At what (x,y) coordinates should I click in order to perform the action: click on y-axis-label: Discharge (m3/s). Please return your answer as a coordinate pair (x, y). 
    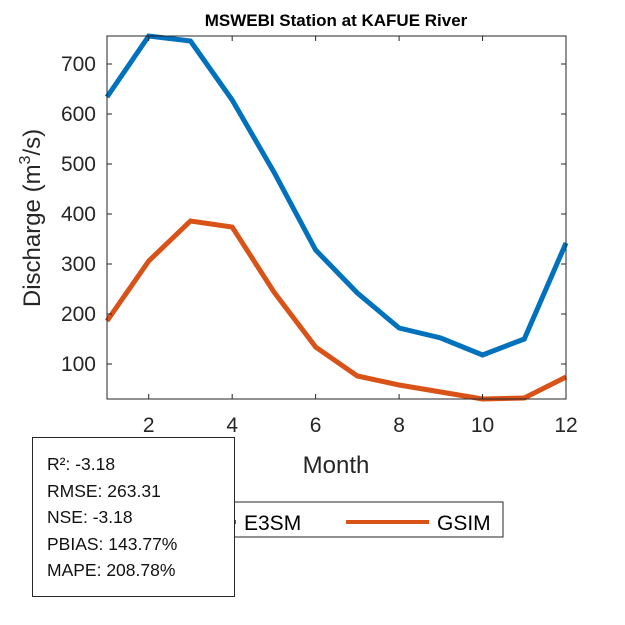
    Looking at the image, I should click on (31, 218).